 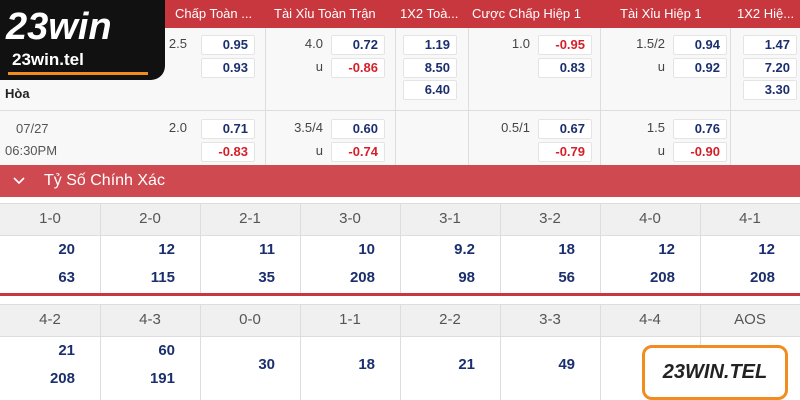 I want to click on score-odds: 30, so click(x=266, y=364).